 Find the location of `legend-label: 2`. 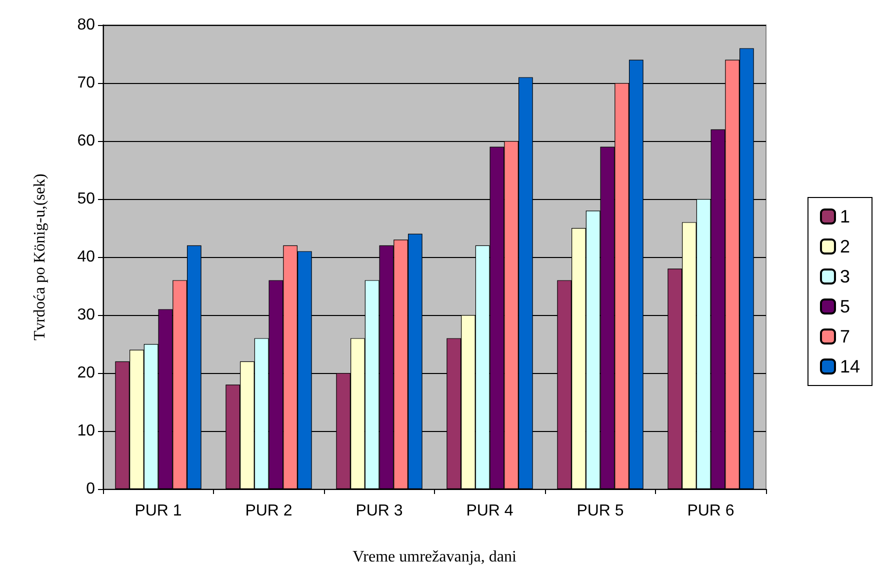

legend-label: 2 is located at coordinates (845, 246).